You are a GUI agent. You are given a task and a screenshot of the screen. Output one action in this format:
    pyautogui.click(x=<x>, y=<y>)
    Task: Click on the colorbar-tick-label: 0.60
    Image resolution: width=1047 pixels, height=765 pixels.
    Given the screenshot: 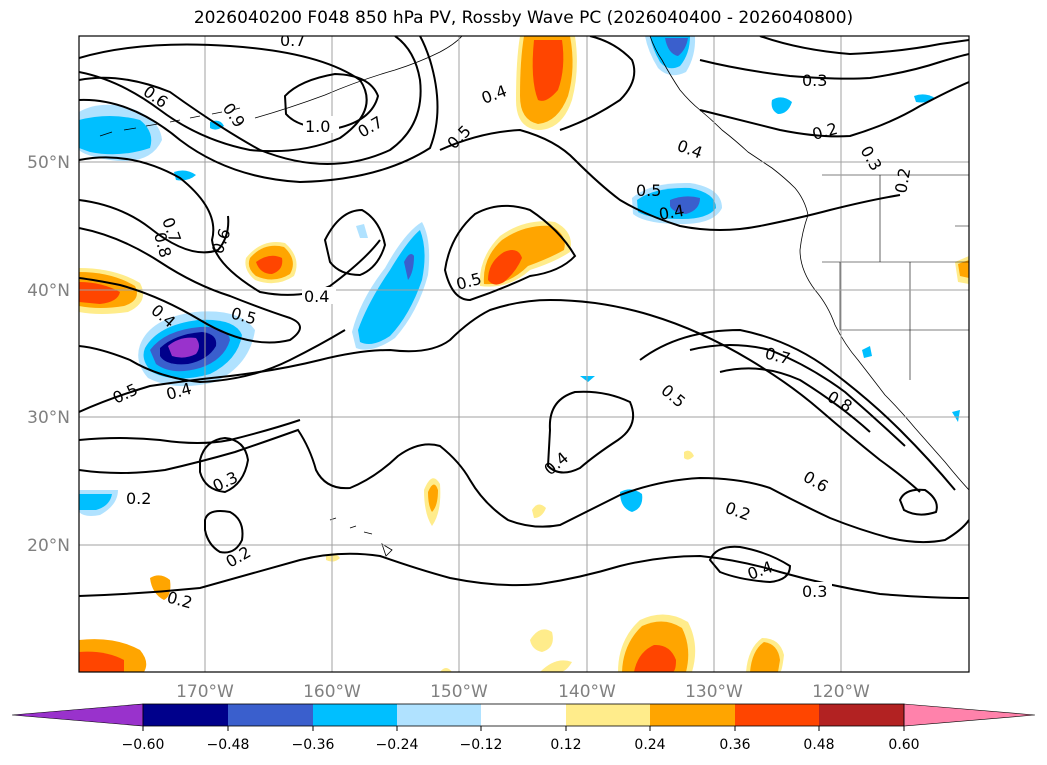 What is the action you would take?
    pyautogui.click(x=903, y=745)
    